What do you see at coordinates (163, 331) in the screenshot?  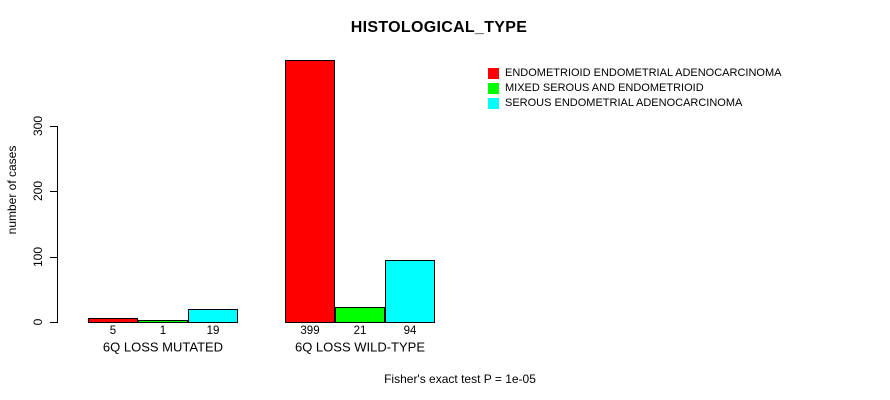 I see `bar-value-label: 1` at bounding box center [163, 331].